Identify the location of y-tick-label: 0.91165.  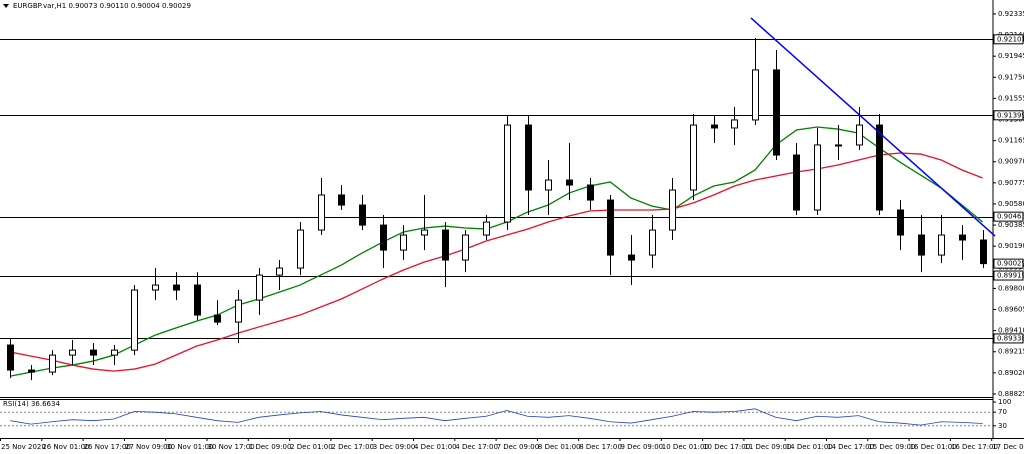
(1011, 141).